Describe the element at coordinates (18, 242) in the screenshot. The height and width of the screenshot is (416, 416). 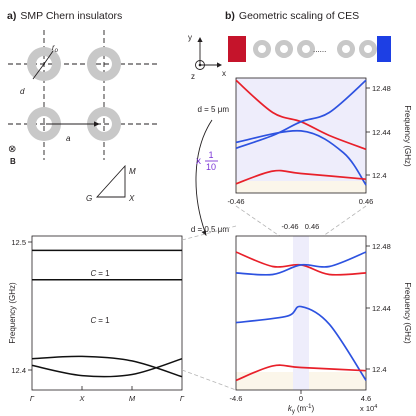
I see `band-ytick: 12.5` at that location.